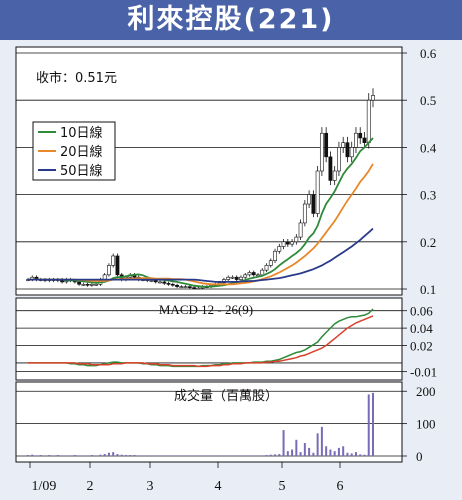 Image resolution: width=462 pixels, height=500 pixels. Describe the element at coordinates (428, 195) in the screenshot. I see `price-tick-label: 0.3` at that location.